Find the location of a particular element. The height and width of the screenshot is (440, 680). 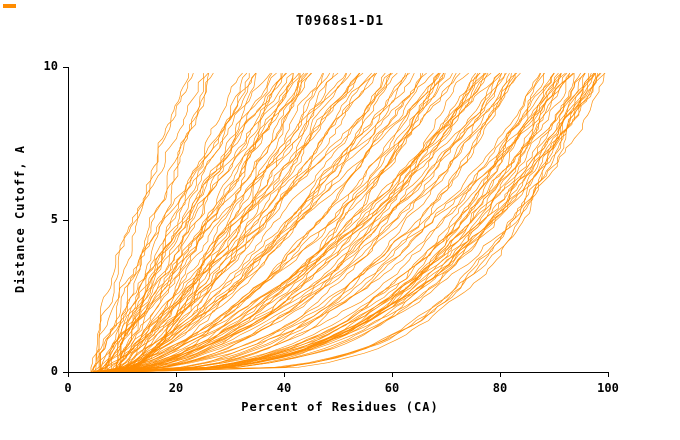

x-tick-label: 60 is located at coordinates (392, 388).